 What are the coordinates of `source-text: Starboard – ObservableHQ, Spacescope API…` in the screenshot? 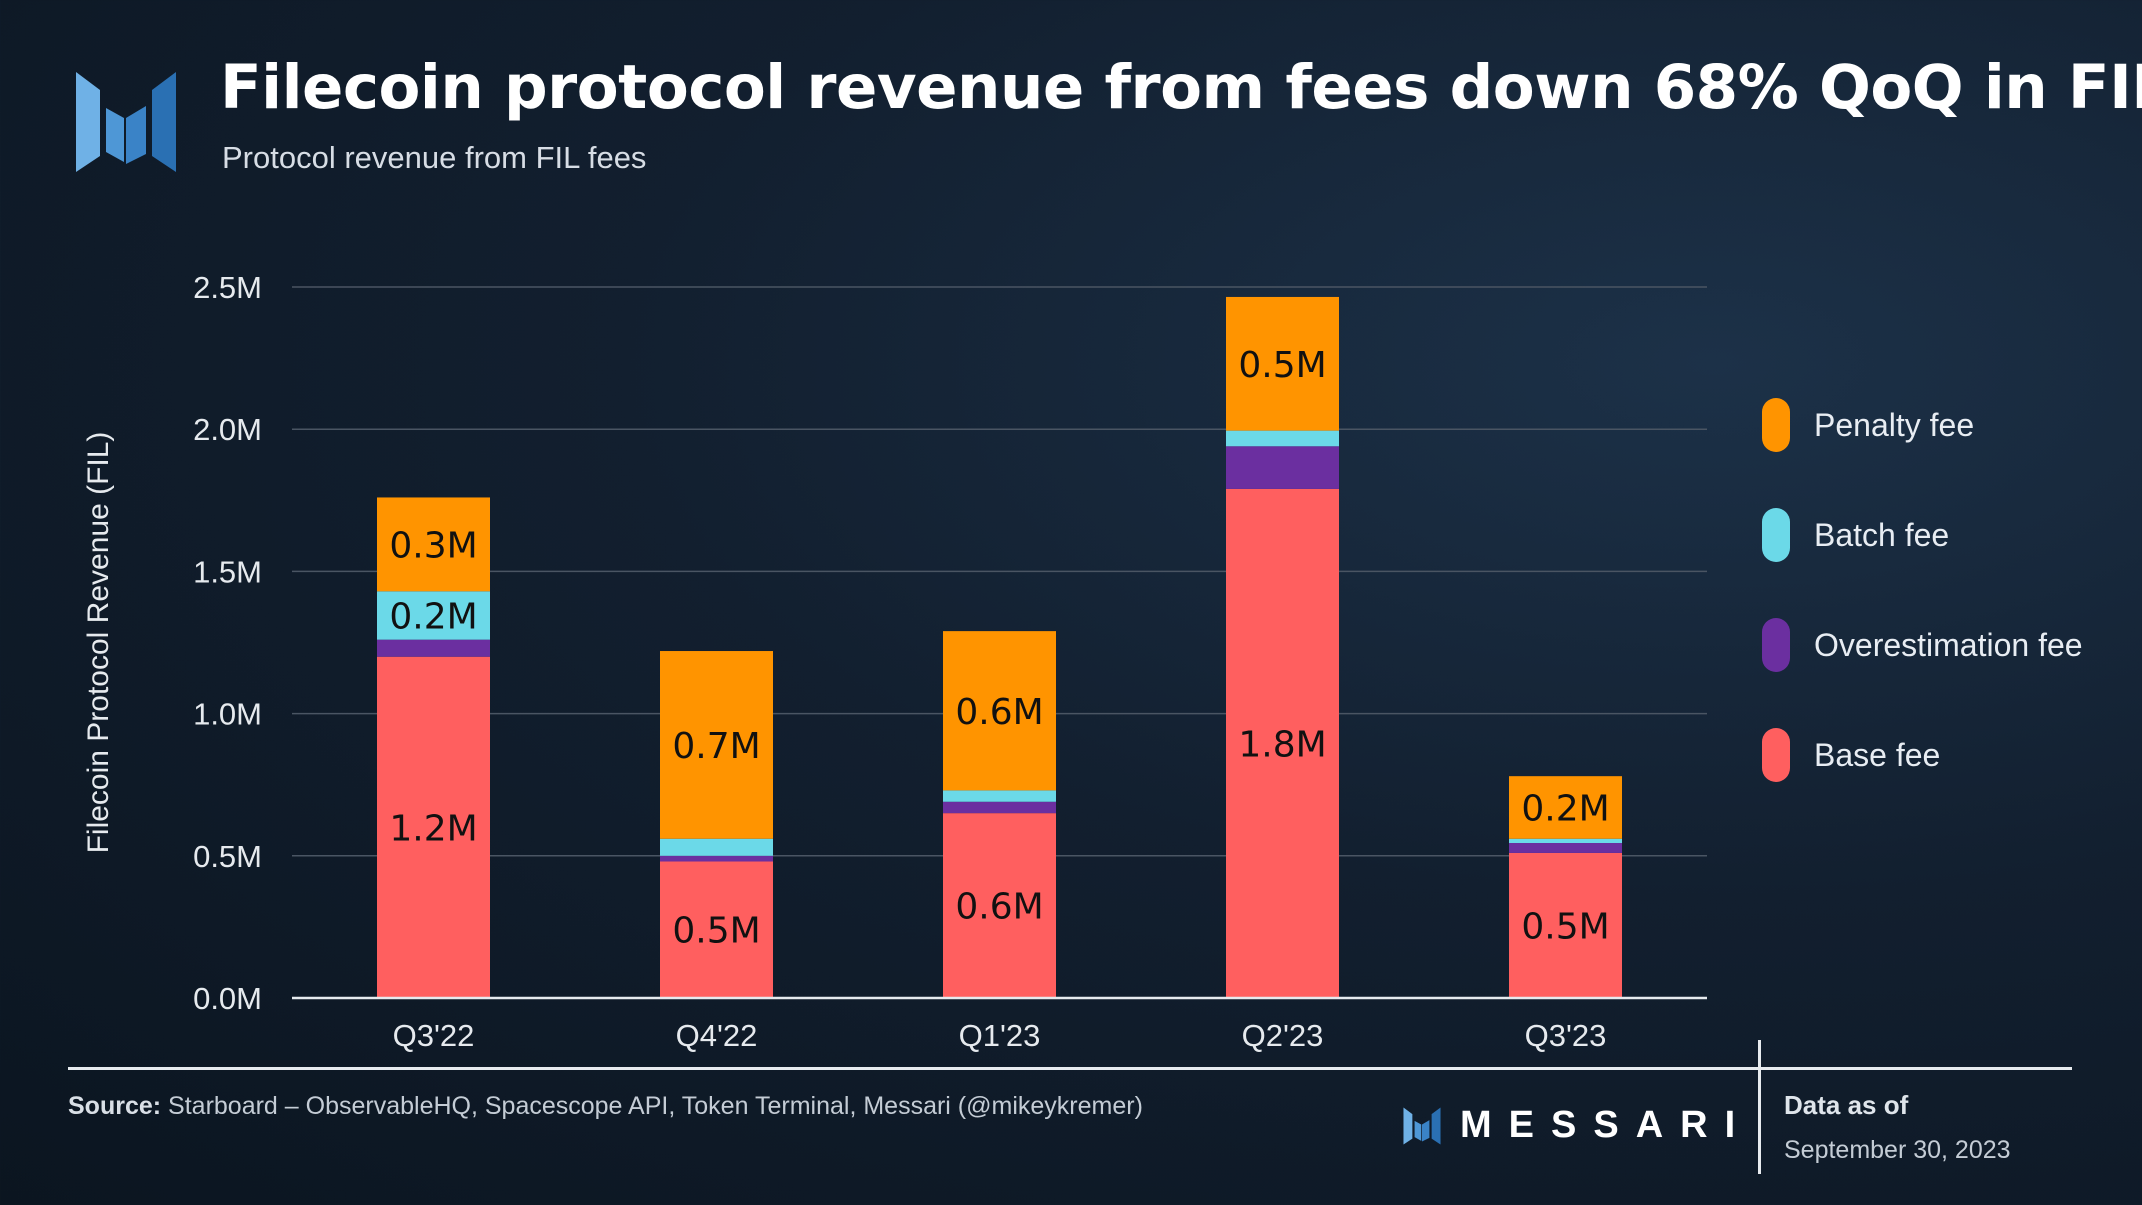 It's located at (655, 1106).